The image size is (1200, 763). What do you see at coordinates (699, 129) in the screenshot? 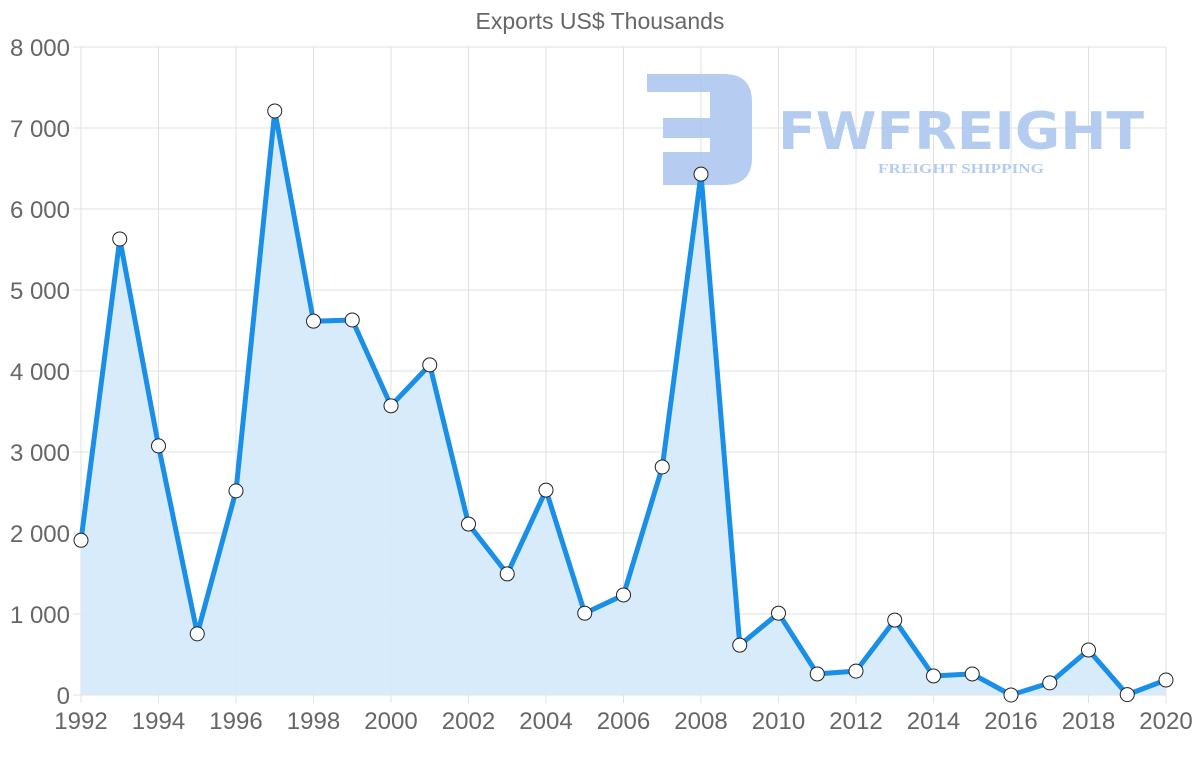
I see `fwfreight-logo-icon` at bounding box center [699, 129].